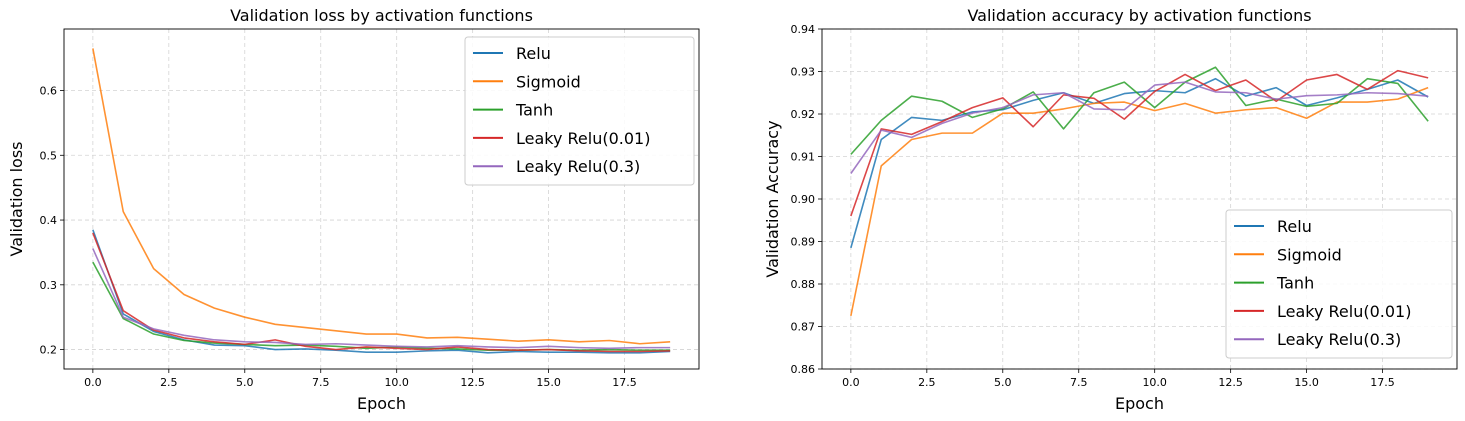  Describe the element at coordinates (803, 199) in the screenshot. I see `y-tick-label: 0.90` at that location.